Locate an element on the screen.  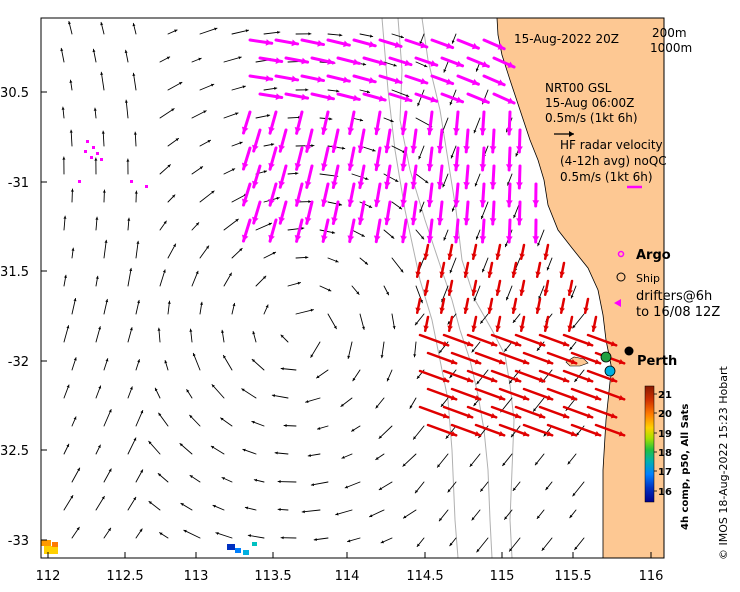
radar-label-line1: HF radar velocity is located at coordinates (611, 145).